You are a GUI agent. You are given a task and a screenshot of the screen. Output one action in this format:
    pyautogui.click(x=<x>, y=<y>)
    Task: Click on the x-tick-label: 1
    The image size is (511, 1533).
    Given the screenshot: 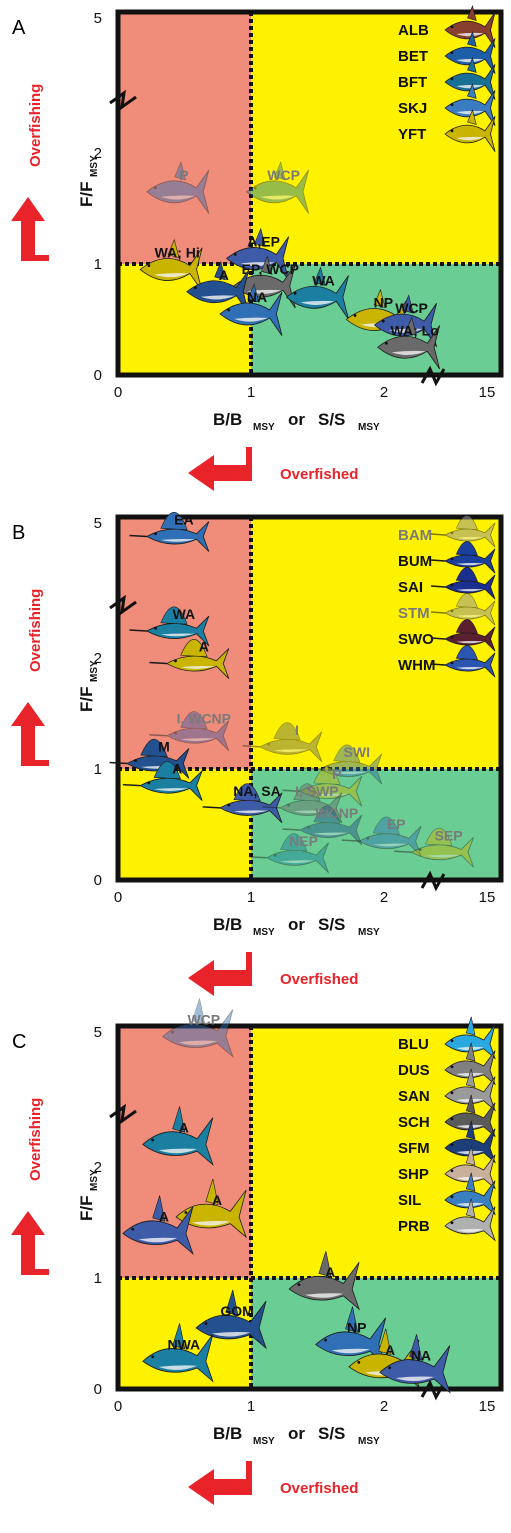 What is the action you would take?
    pyautogui.click(x=251, y=897)
    